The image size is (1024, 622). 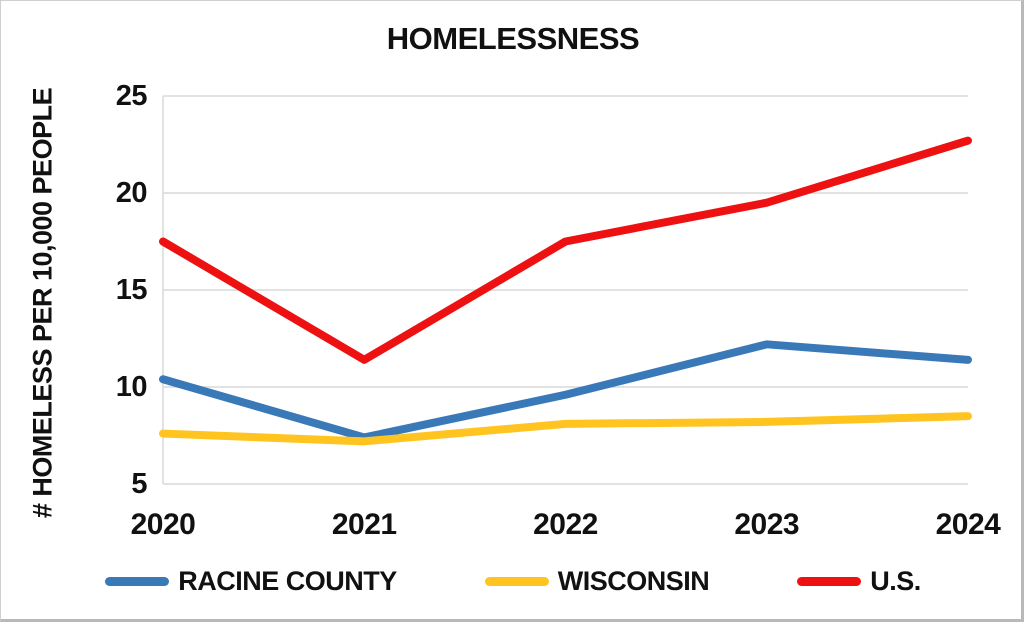 I want to click on chart-legend: RACINE COUNTY WISCONSIN U.S., so click(x=511, y=581).